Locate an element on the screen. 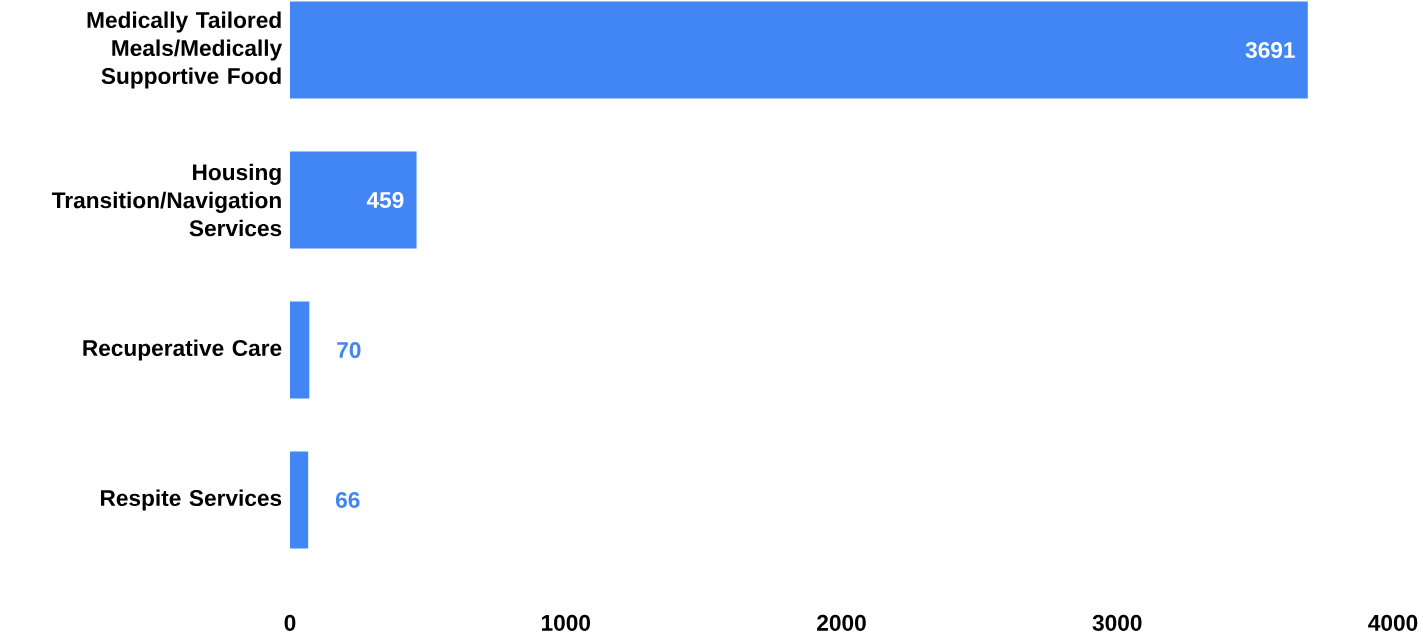 Image resolution: width=1423 pixels, height=642 pixels. data-label: 66 is located at coordinates (347, 500).